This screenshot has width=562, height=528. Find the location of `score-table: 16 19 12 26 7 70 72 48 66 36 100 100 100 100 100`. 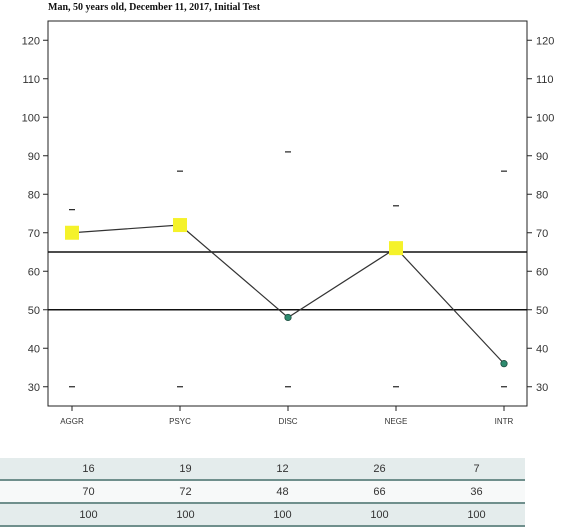

score-table: 16 19 12 26 7 70 72 48 66 36 100 100 100 100 100 is located at coordinates (262, 492).